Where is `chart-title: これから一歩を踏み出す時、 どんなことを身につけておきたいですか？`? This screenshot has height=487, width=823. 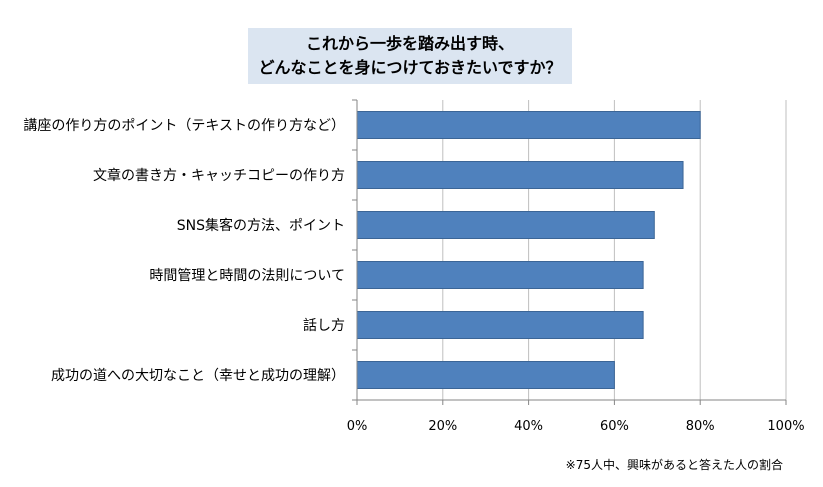
chart-title: これから一歩を踏み出す時、 どんなことを身につけておきたいですか？ is located at coordinates (410, 56).